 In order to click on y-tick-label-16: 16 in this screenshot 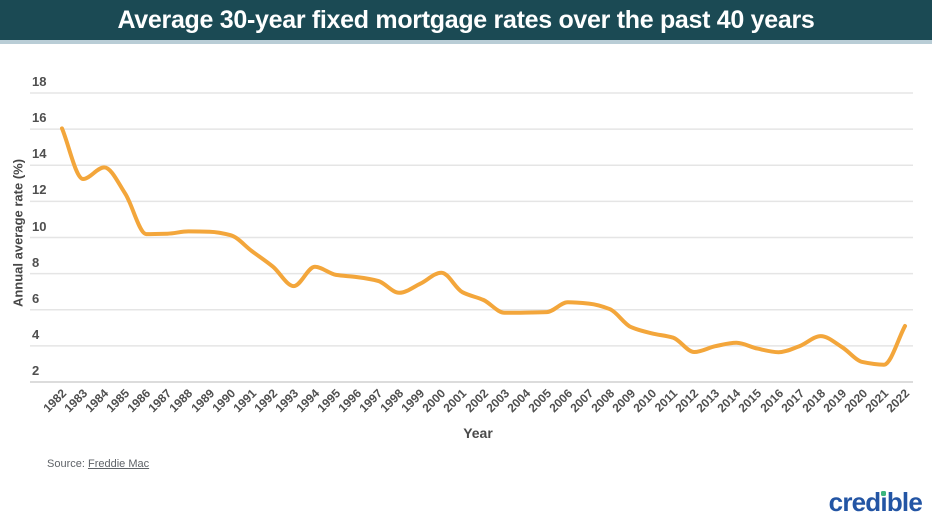, I will do `click(39, 118)`.